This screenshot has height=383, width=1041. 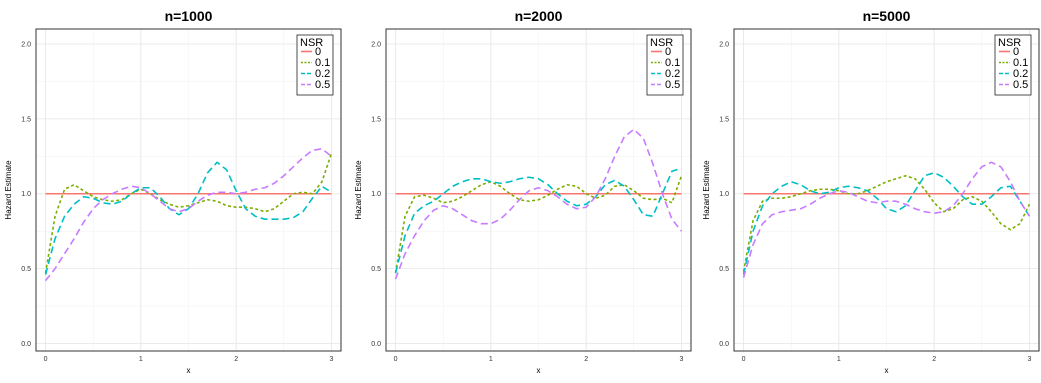 What do you see at coordinates (887, 16) in the screenshot?
I see `panel-title: n=5000` at bounding box center [887, 16].